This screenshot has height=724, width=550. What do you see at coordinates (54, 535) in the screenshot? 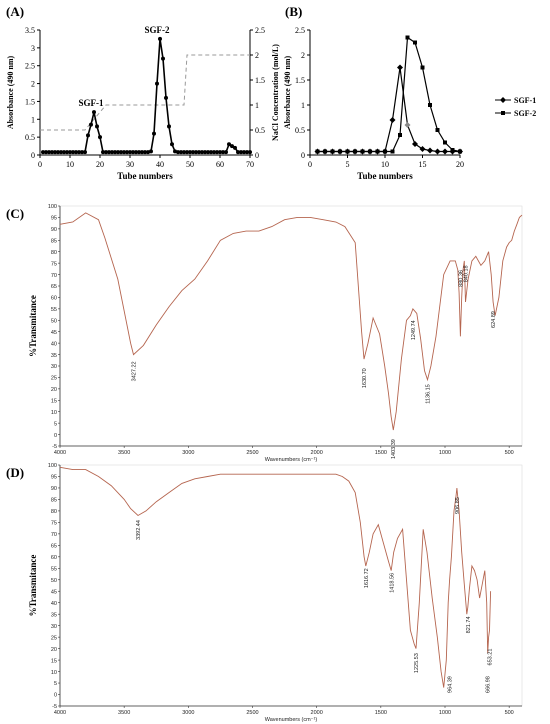
I see `y-tick-label: 70` at bounding box center [54, 535].